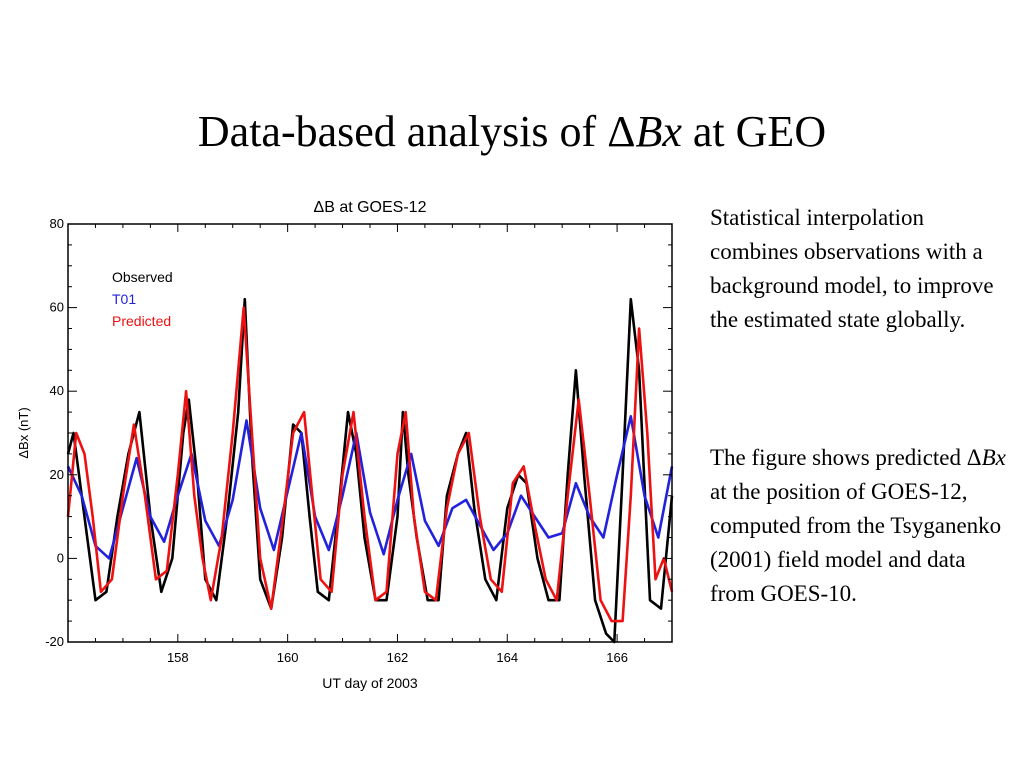 The height and width of the screenshot is (768, 1024). What do you see at coordinates (57, 307) in the screenshot?
I see `y-tick-label: 60` at bounding box center [57, 307].